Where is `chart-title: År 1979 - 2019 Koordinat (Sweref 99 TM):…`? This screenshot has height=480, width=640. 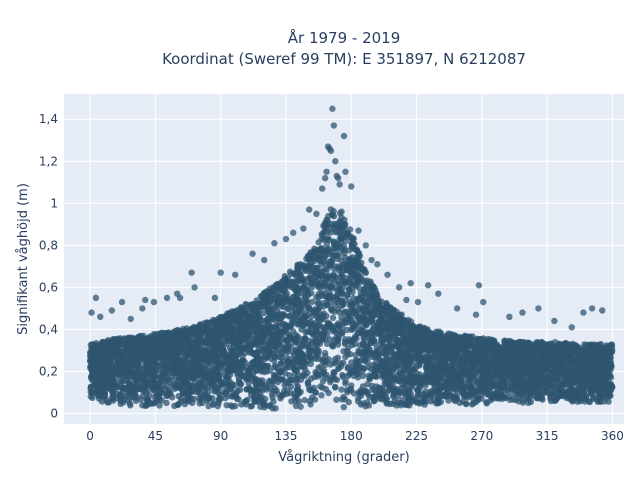 chart-title: År 1979 - 2019 Koordinat (Sweref 99 TM):… is located at coordinates (320, 49).